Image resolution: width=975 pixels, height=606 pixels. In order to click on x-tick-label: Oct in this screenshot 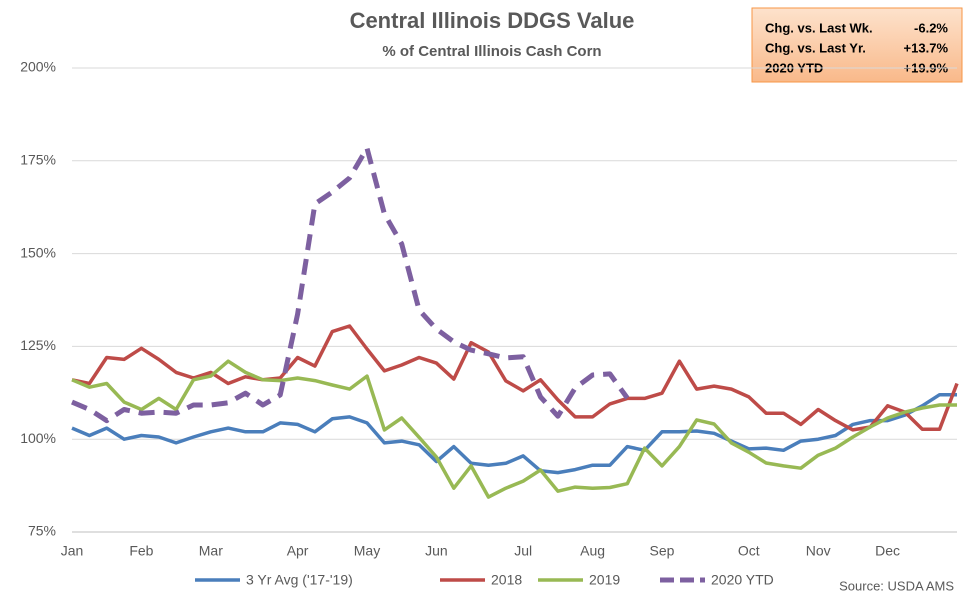, I will do `click(749, 551)`.